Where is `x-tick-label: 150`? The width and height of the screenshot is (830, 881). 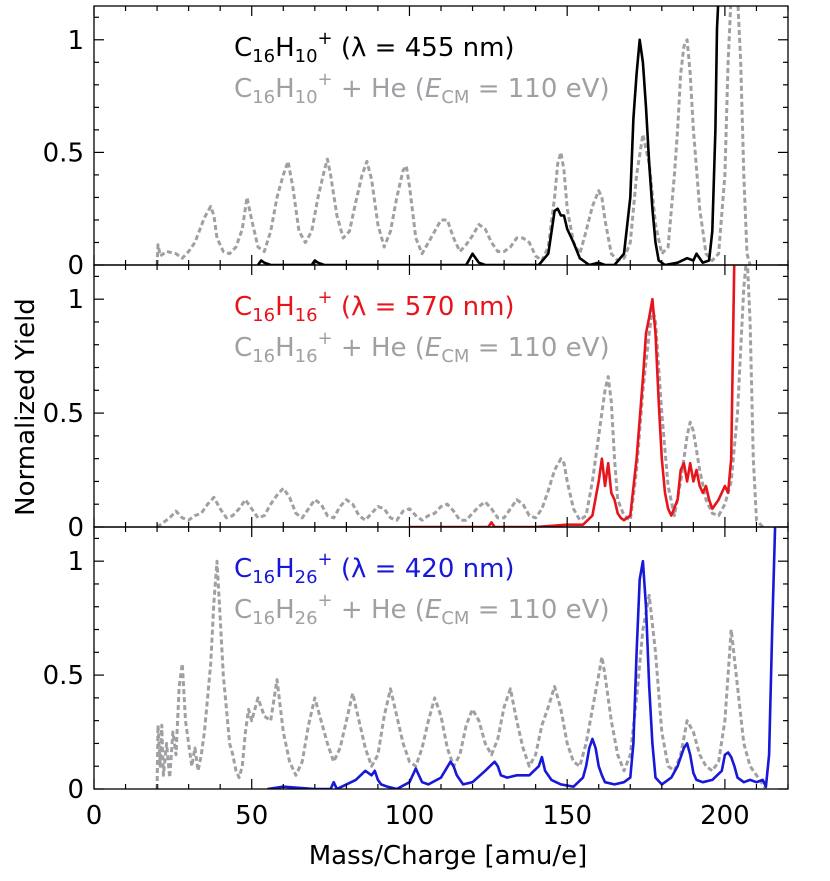
x-tick-label: 150 is located at coordinates (567, 816).